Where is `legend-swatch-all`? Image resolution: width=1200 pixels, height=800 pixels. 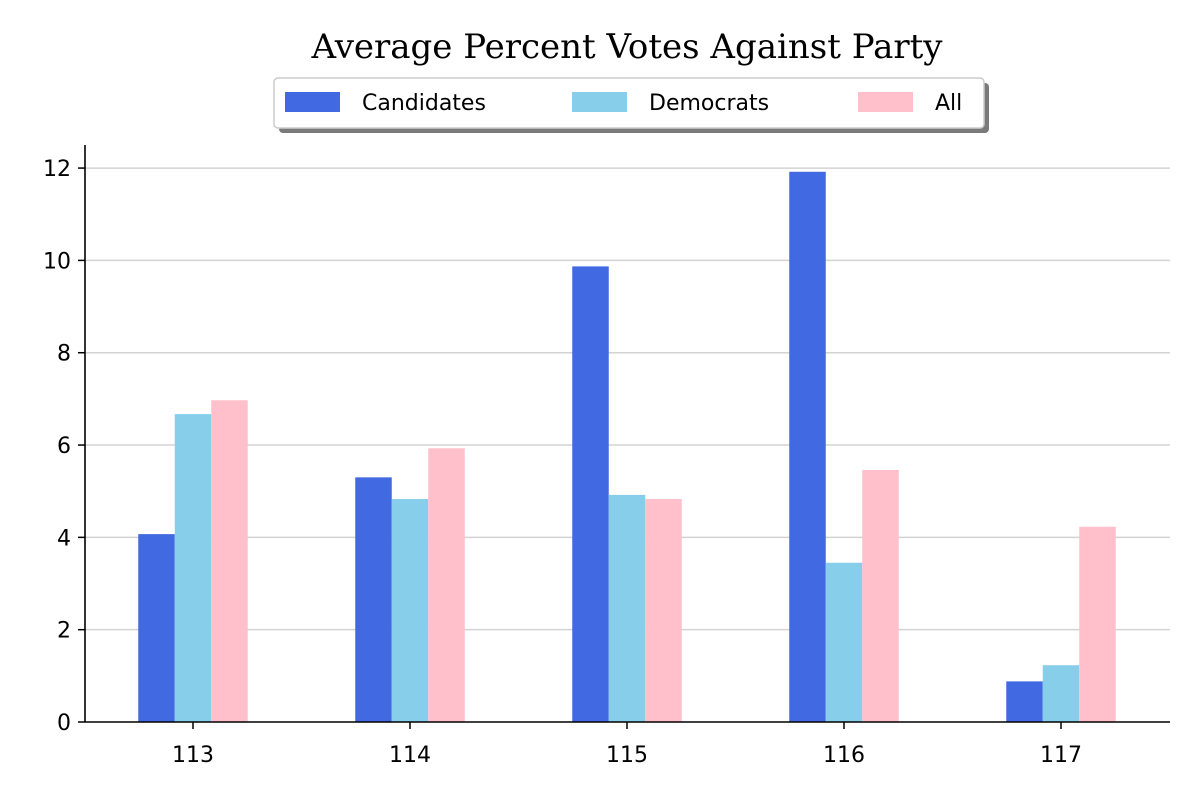 legend-swatch-all is located at coordinates (885, 102).